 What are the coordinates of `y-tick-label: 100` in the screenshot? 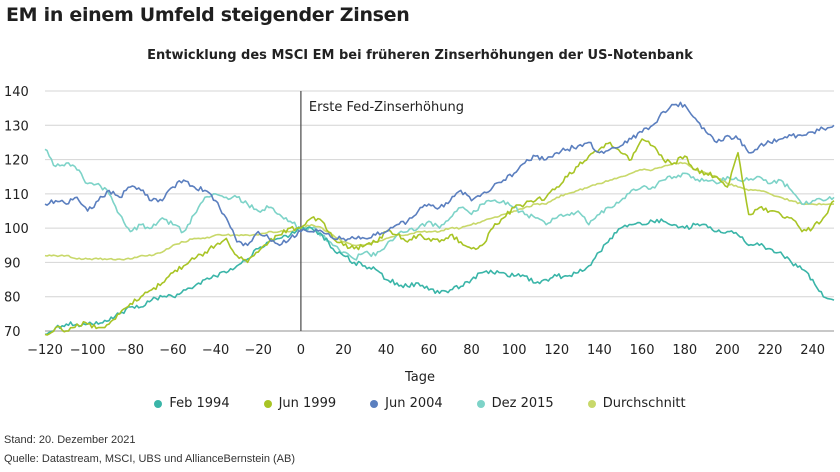 It's located at (16, 229).